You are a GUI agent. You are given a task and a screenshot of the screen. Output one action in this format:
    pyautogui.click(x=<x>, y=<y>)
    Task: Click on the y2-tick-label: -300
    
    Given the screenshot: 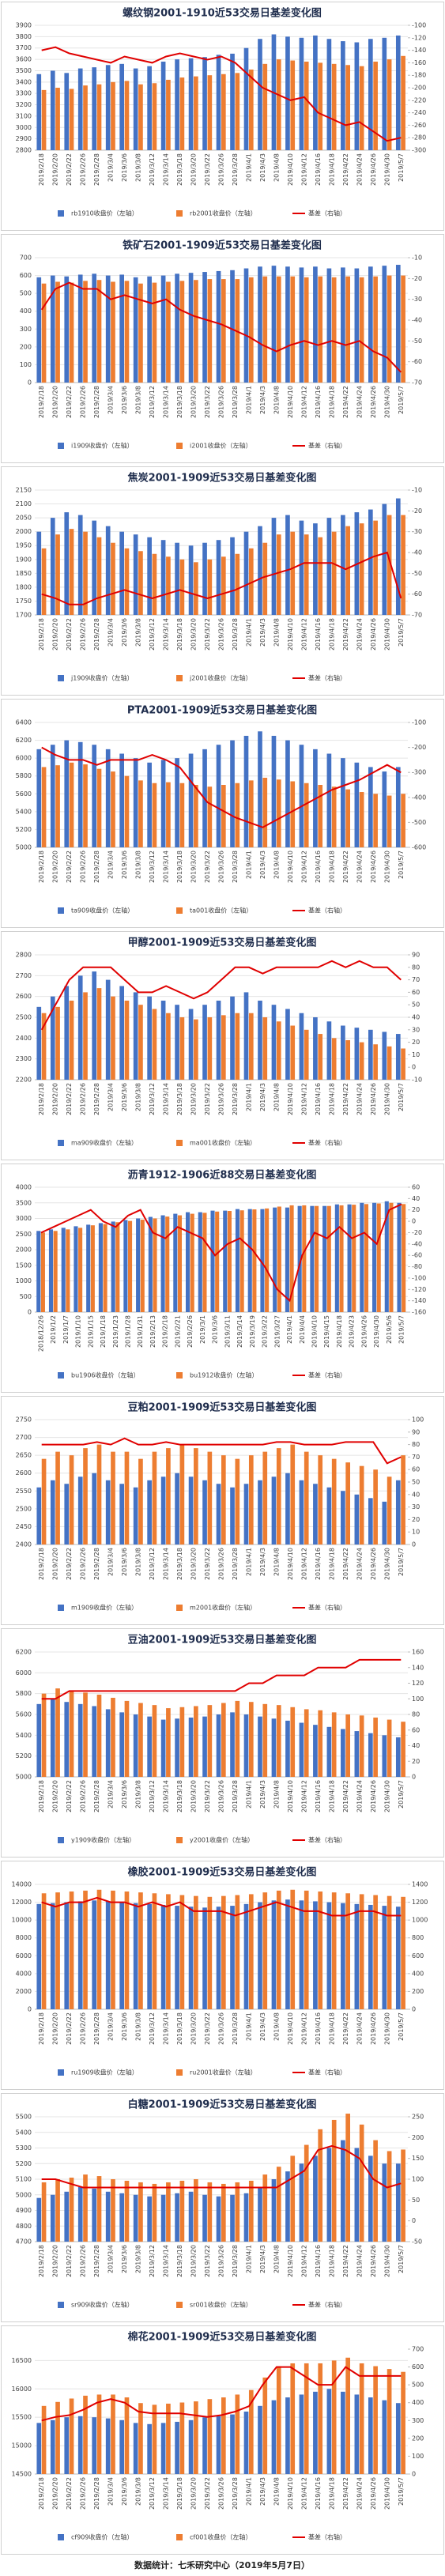 What is the action you would take?
    pyautogui.click(x=419, y=150)
    